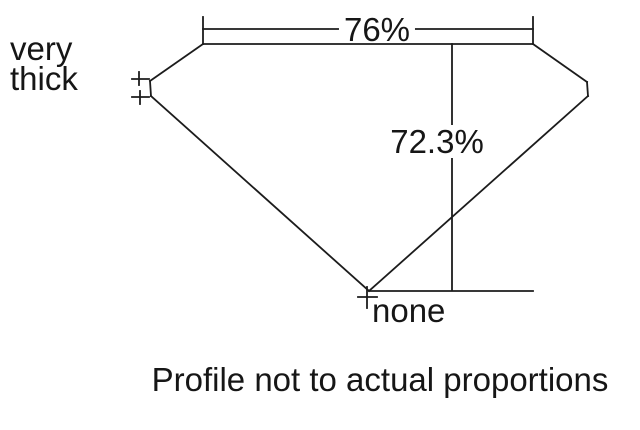 This screenshot has height=430, width=640. I want to click on table-percent-label: 76%, so click(377, 29).